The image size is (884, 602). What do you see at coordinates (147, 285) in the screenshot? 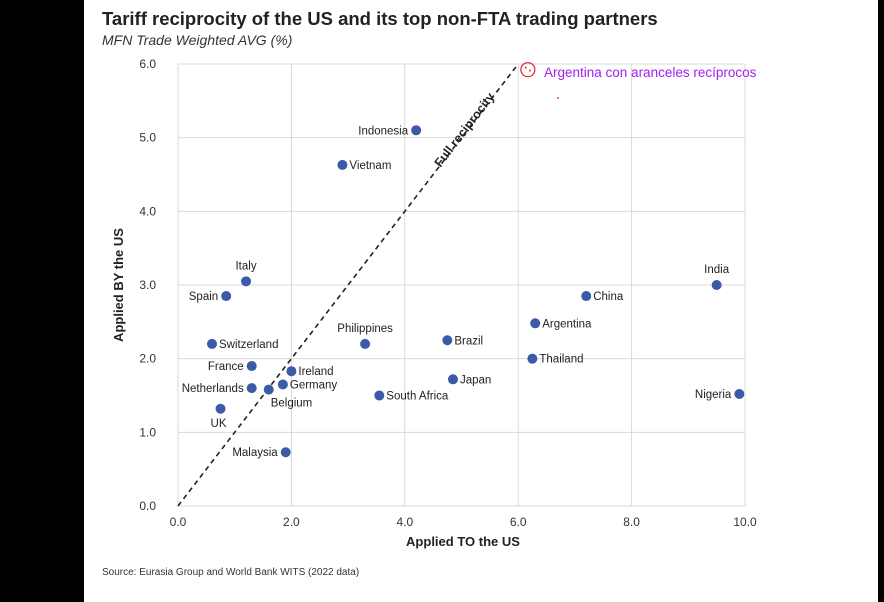
I see `y-tick-label: 3.0` at bounding box center [147, 285].